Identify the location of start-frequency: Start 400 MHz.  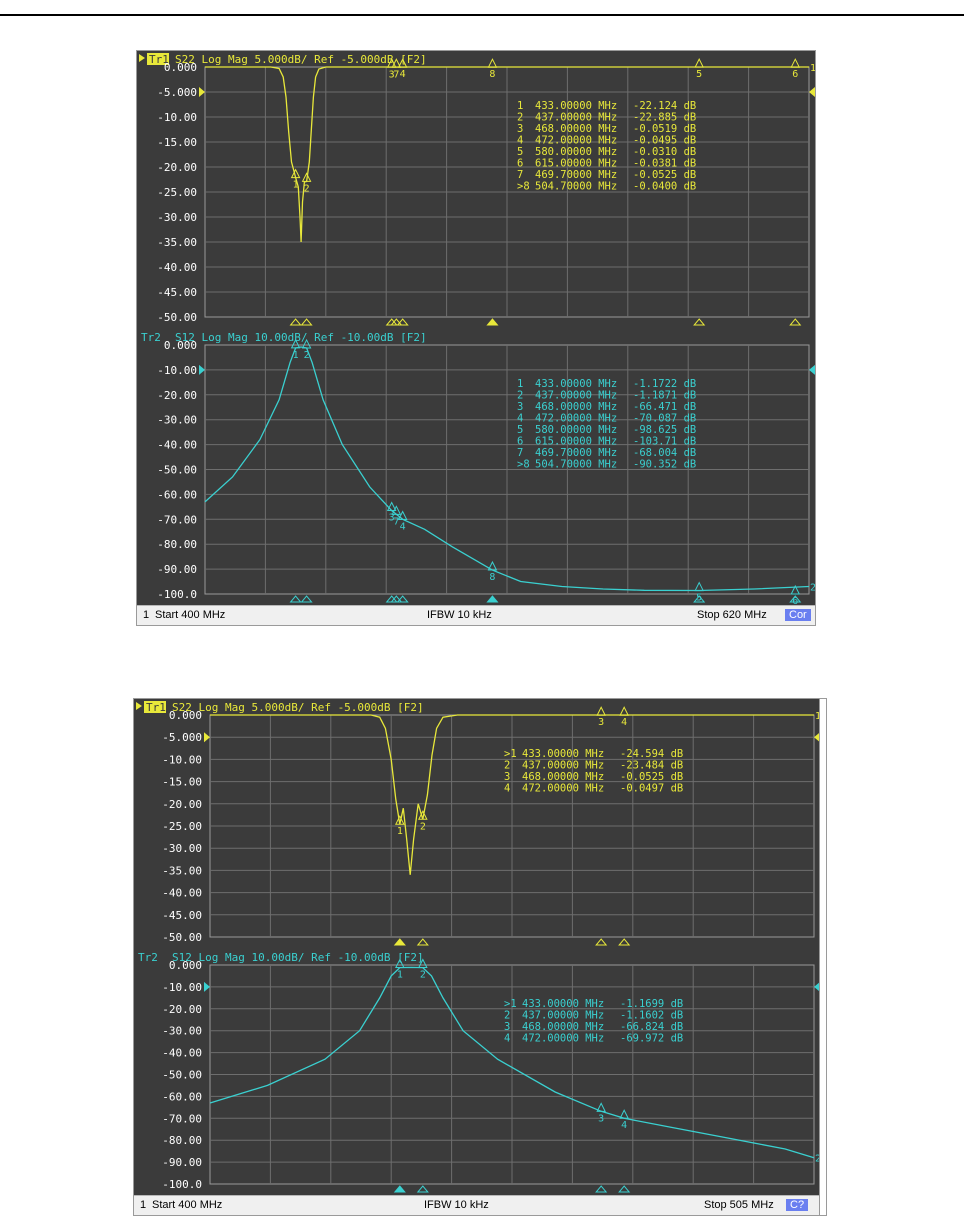
(187, 1205).